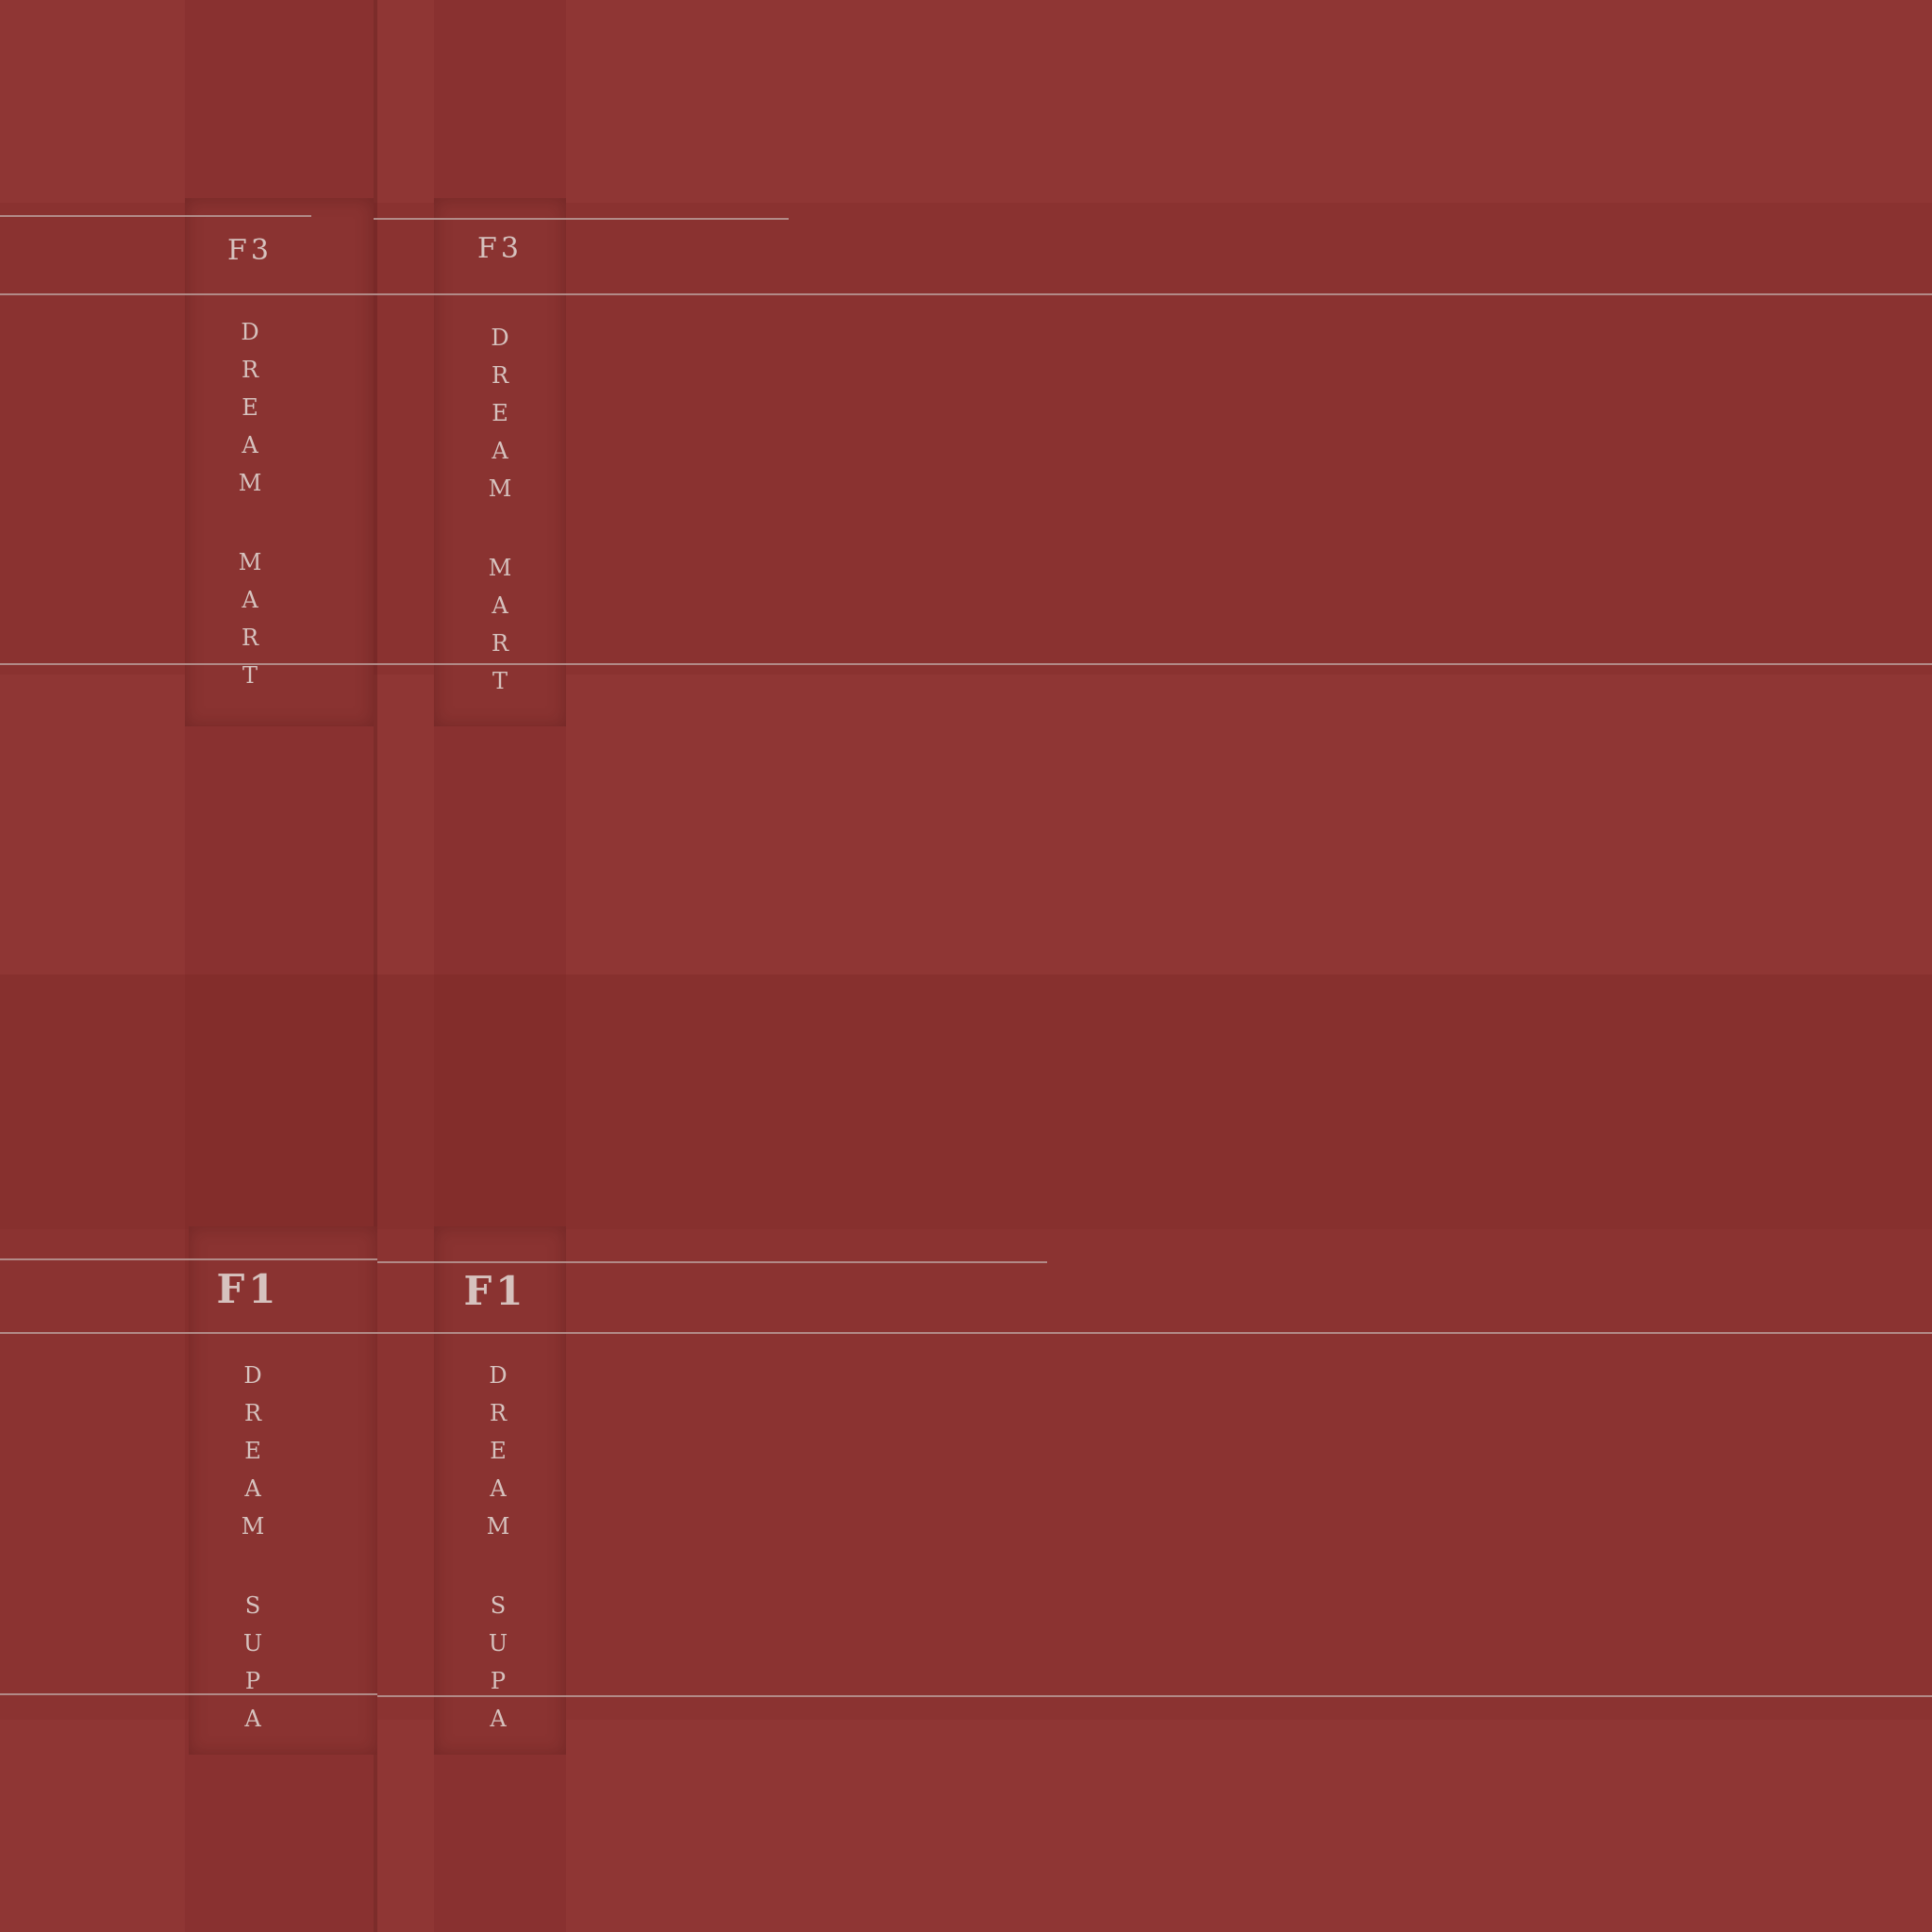 The width and height of the screenshot is (1932, 1932). What do you see at coordinates (966, 1101) in the screenshot?
I see `background-band-middle` at bounding box center [966, 1101].